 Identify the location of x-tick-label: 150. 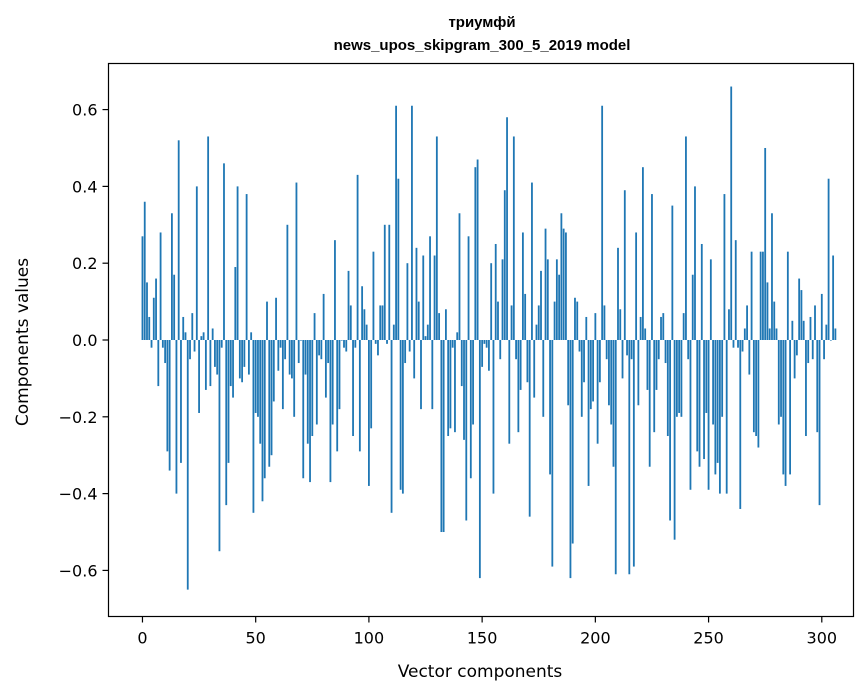
(482, 638).